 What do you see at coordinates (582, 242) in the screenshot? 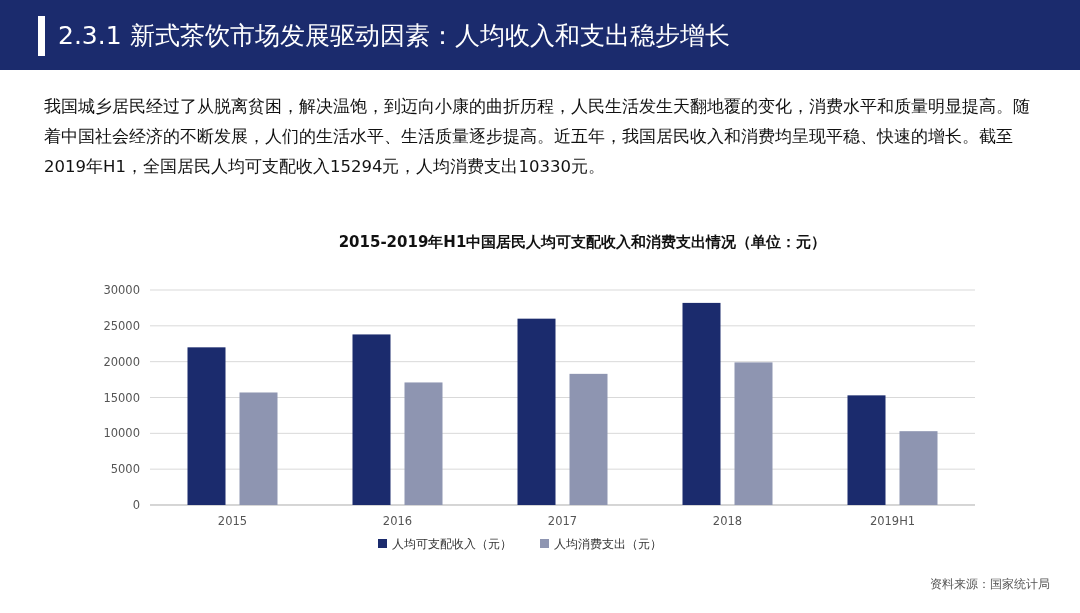
I see `chart-title: 2015-2019年H1中国居民人均可支配收入和消费支出情况（单位：元）` at bounding box center [582, 242].